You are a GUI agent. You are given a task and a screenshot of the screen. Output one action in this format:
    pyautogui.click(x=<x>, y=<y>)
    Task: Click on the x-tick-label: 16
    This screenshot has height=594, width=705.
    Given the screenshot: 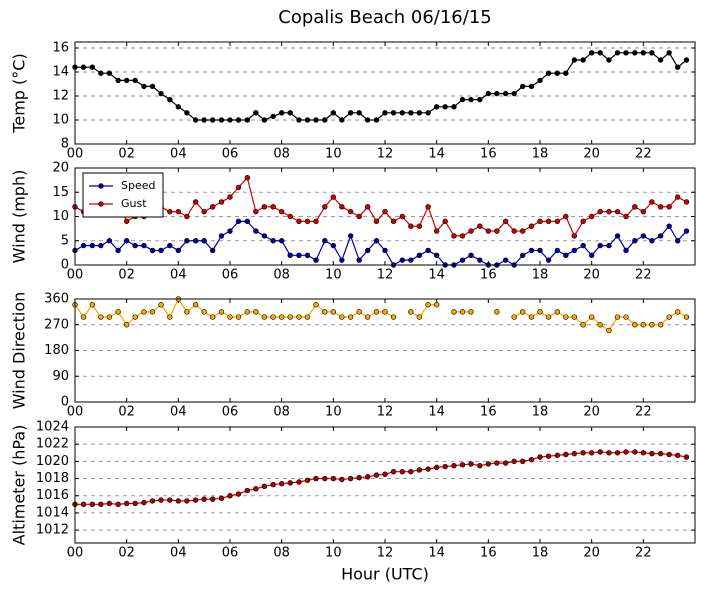 What is the action you would take?
    pyautogui.click(x=488, y=412)
    